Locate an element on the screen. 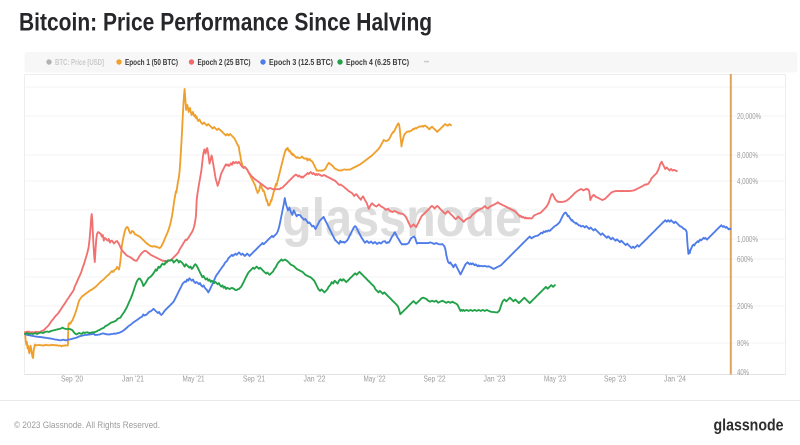 The image size is (800, 445). svg-text: 20,000% is located at coordinates (749, 116).